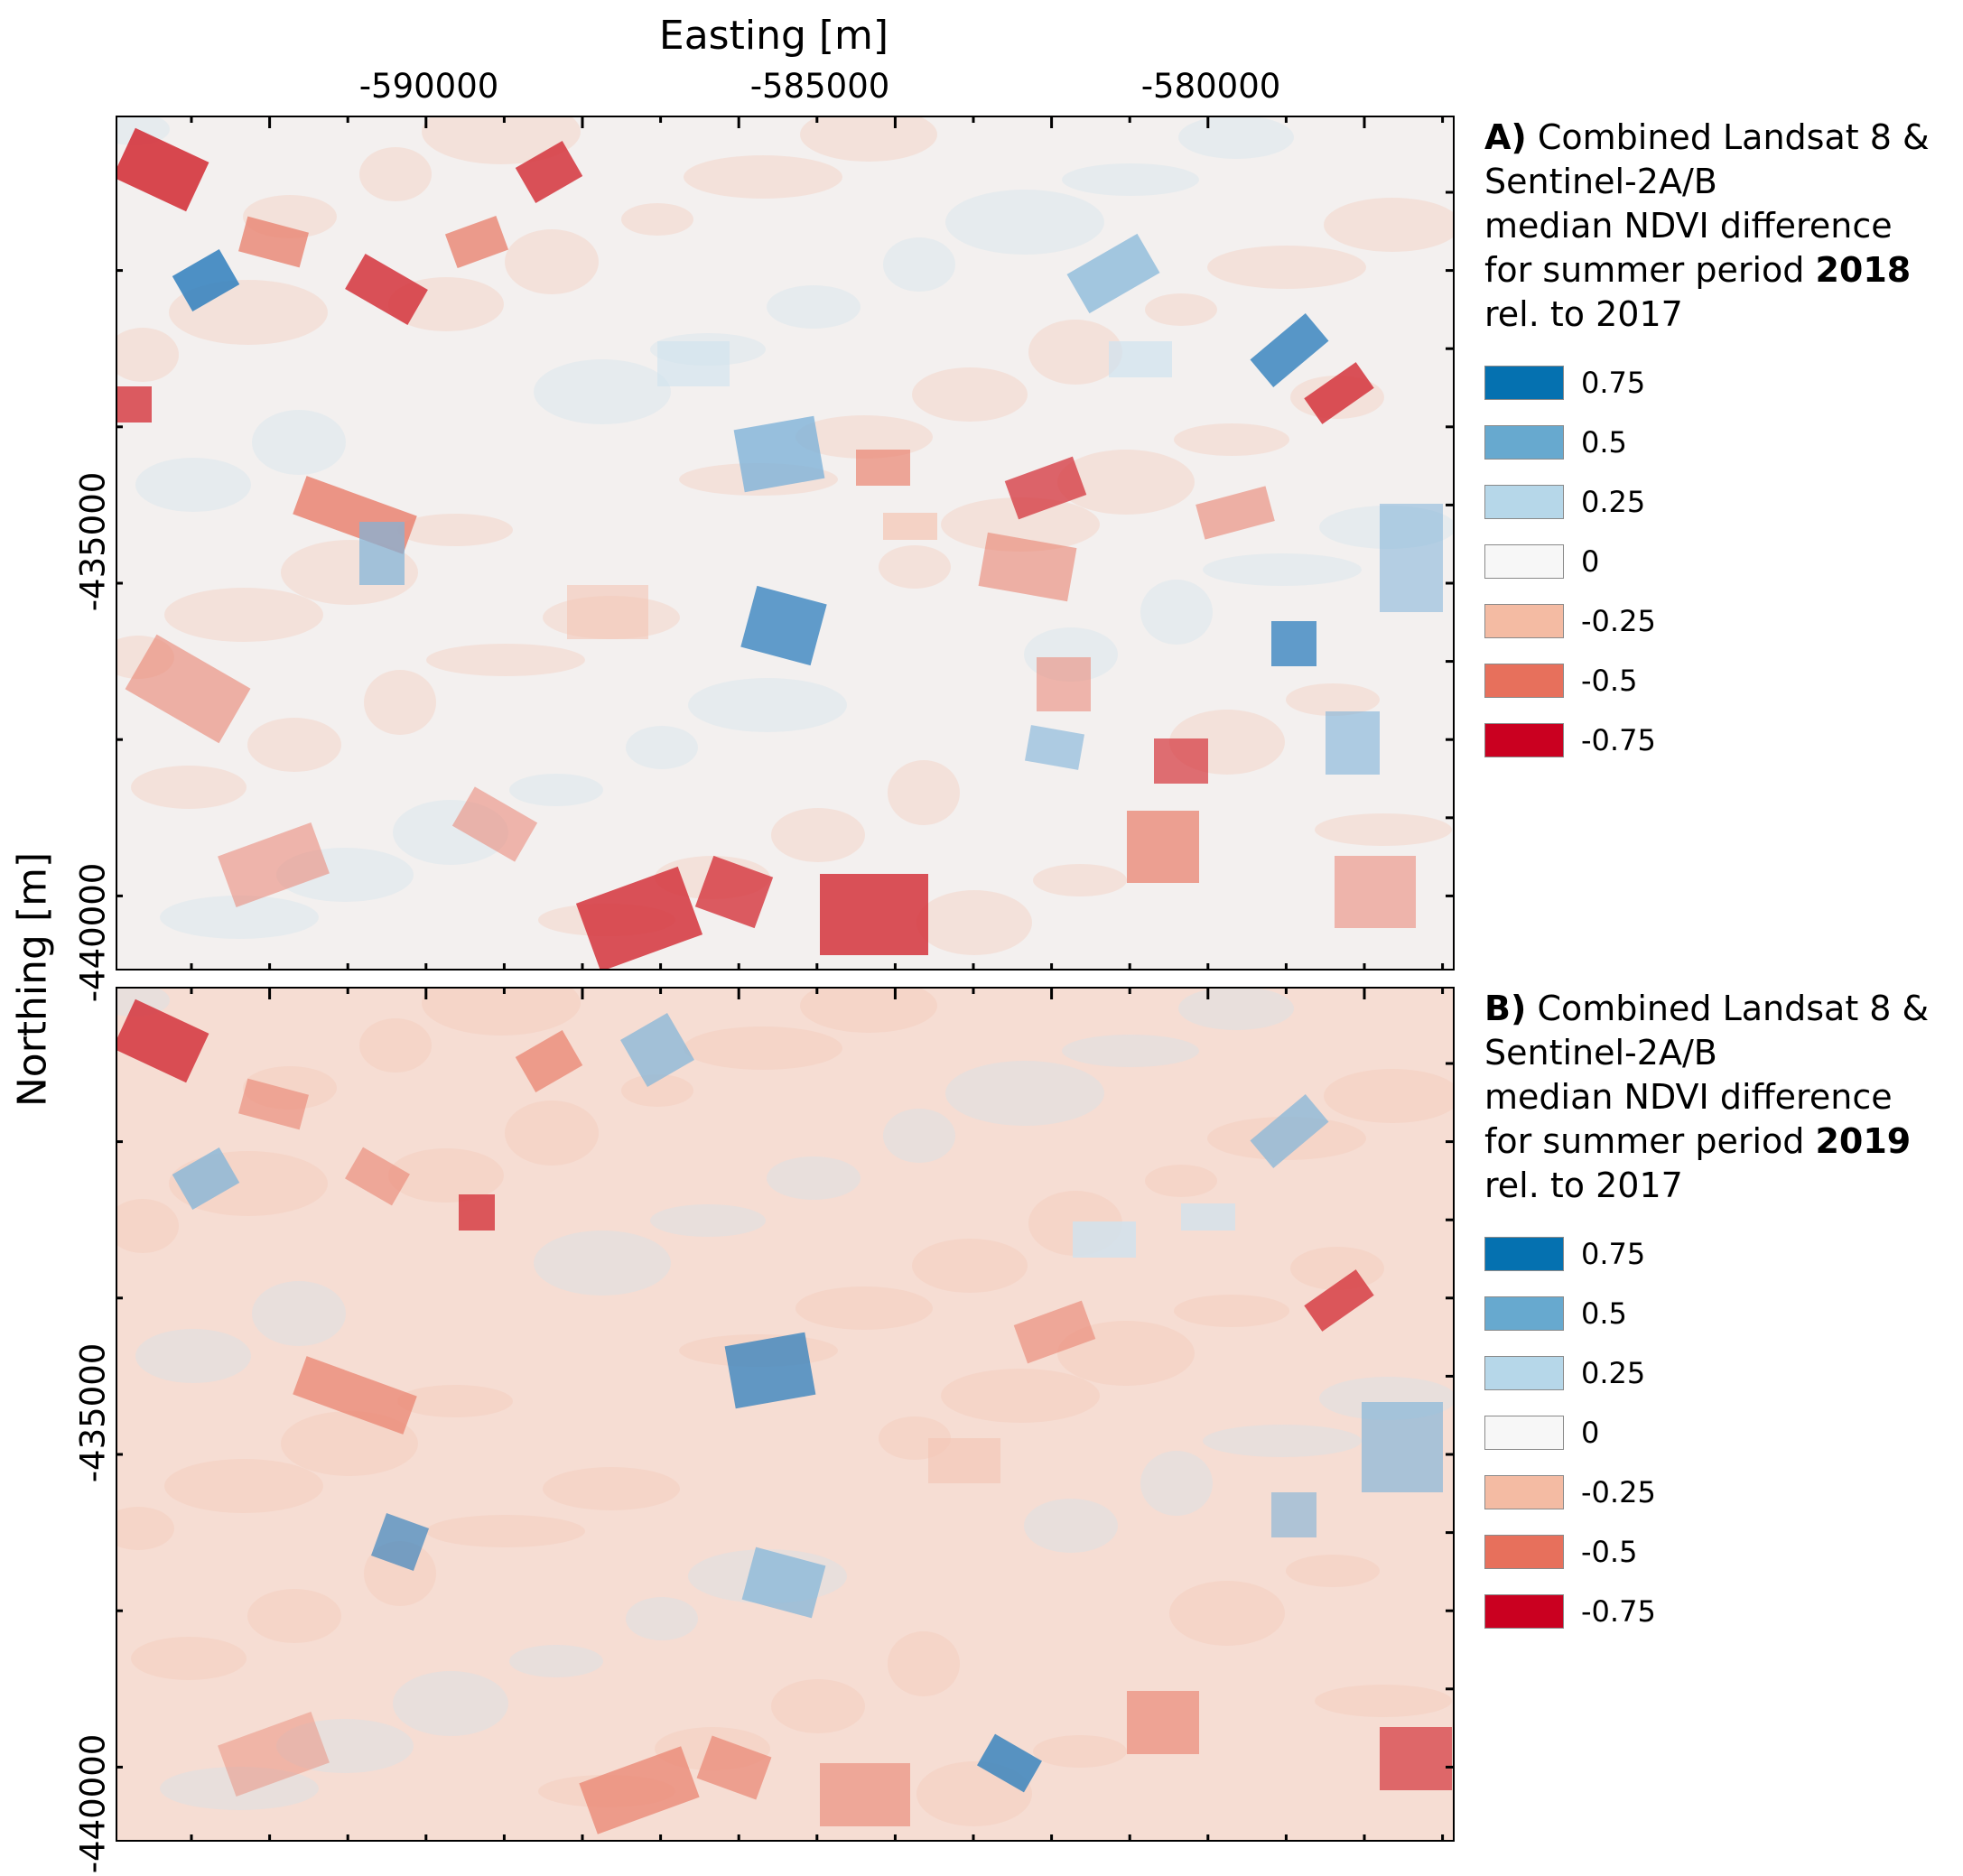 Image resolution: width=1963 pixels, height=1876 pixels. I want to click on x-axis-title: Easting [m], so click(774, 36).